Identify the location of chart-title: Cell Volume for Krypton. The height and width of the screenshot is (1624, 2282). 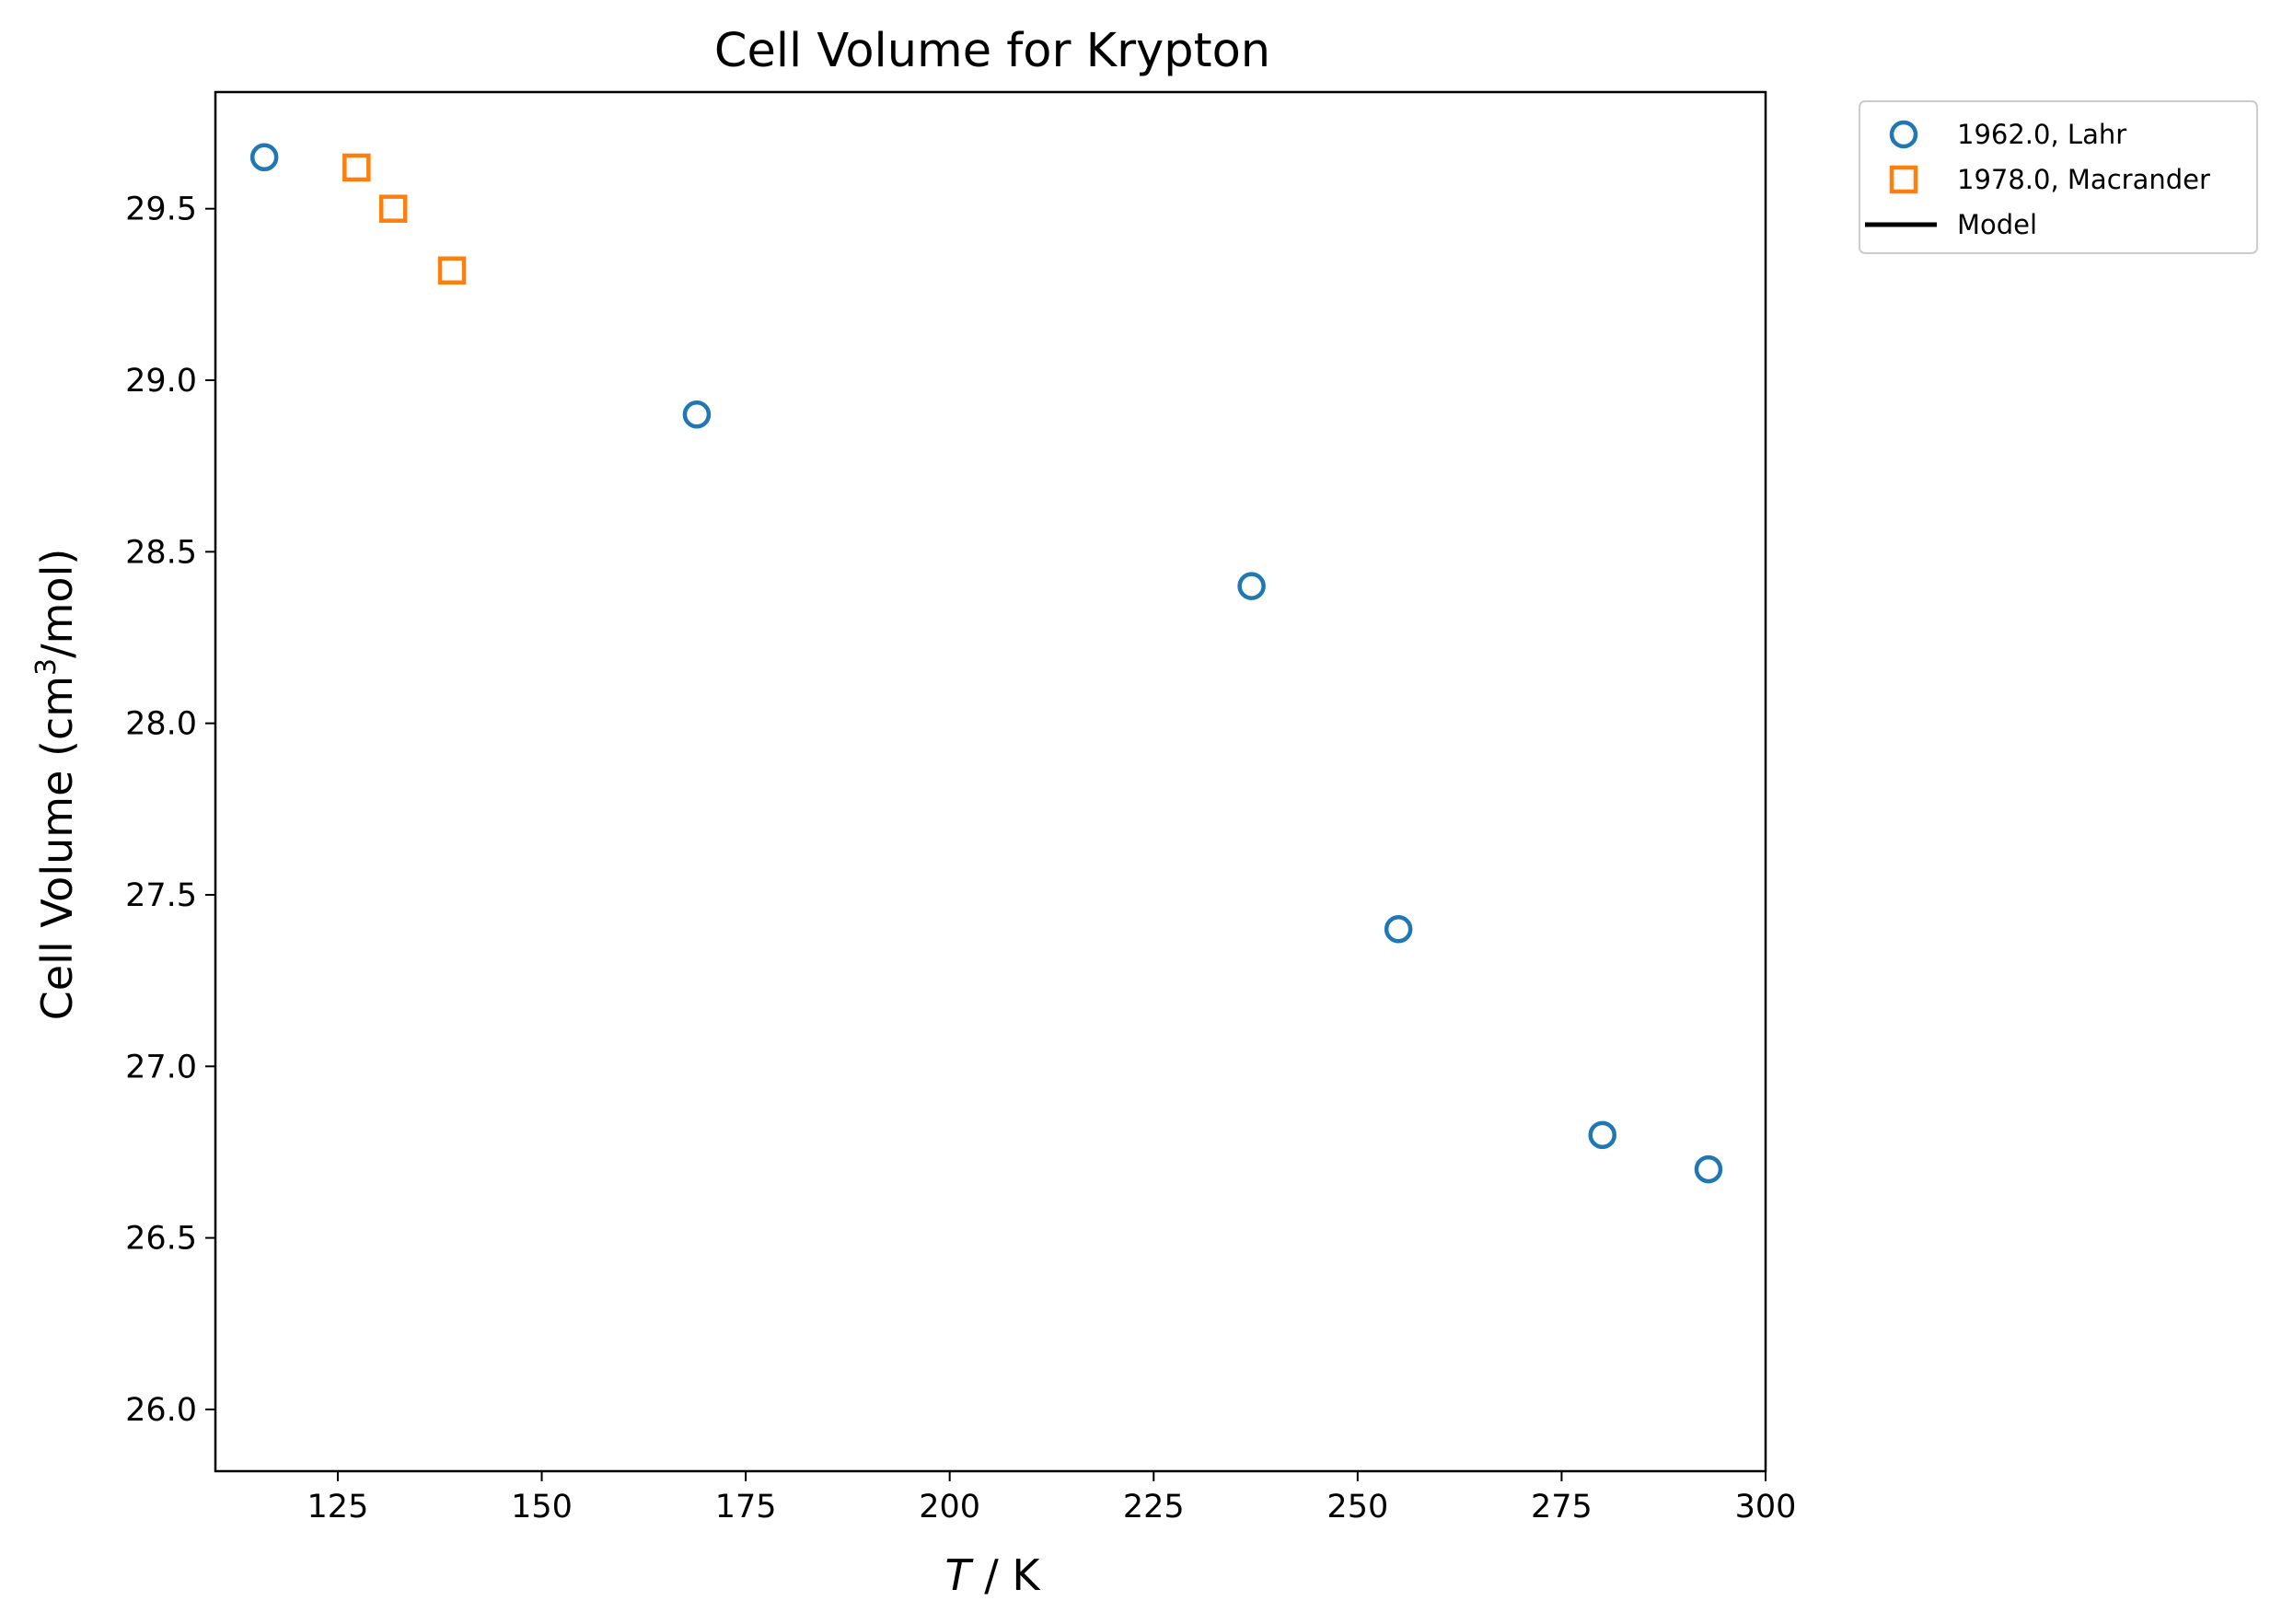
(992, 51).